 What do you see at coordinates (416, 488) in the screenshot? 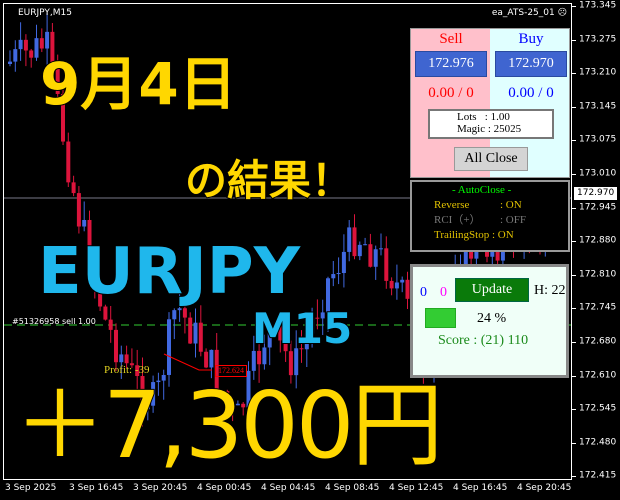
I see `time-axis-label: 4 Sep 12:45` at bounding box center [416, 488].